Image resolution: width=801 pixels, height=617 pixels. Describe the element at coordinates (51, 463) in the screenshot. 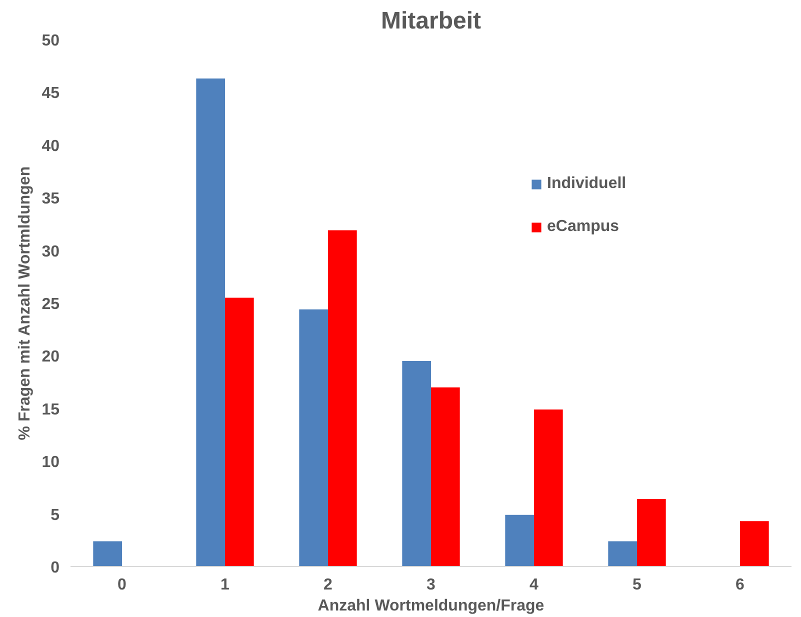

I see `y-tick-label: 10` at that location.